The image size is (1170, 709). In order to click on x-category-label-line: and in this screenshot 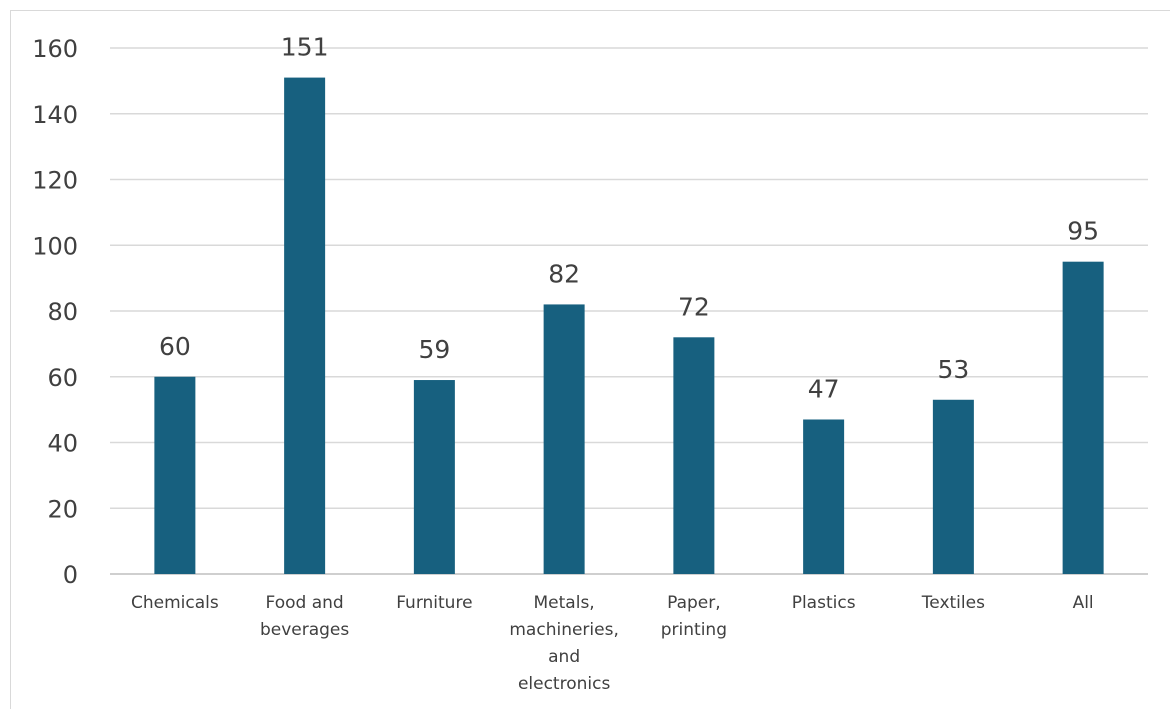, I will do `click(564, 657)`.